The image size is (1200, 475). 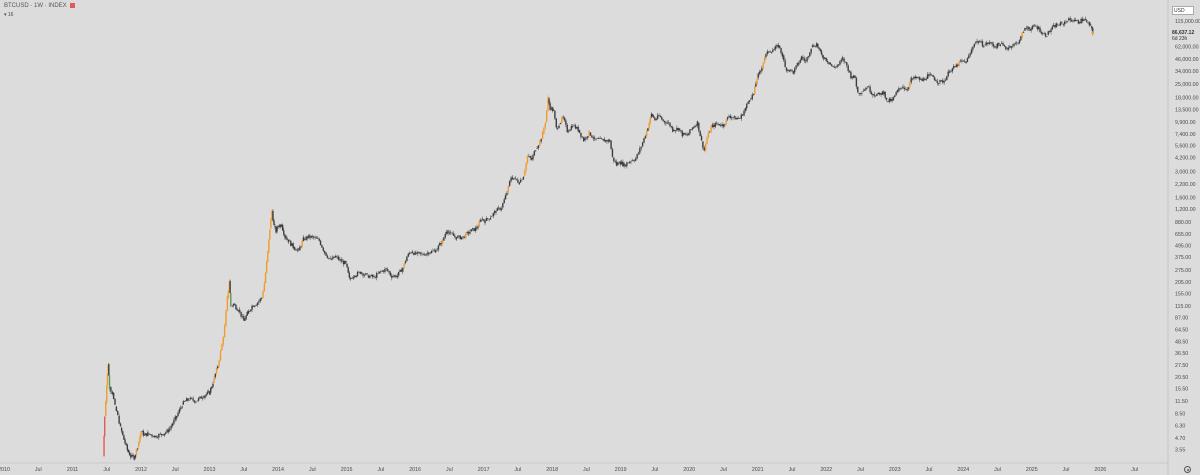 What do you see at coordinates (72, 470) in the screenshot?
I see `x-tick-label: 2011` at bounding box center [72, 470].